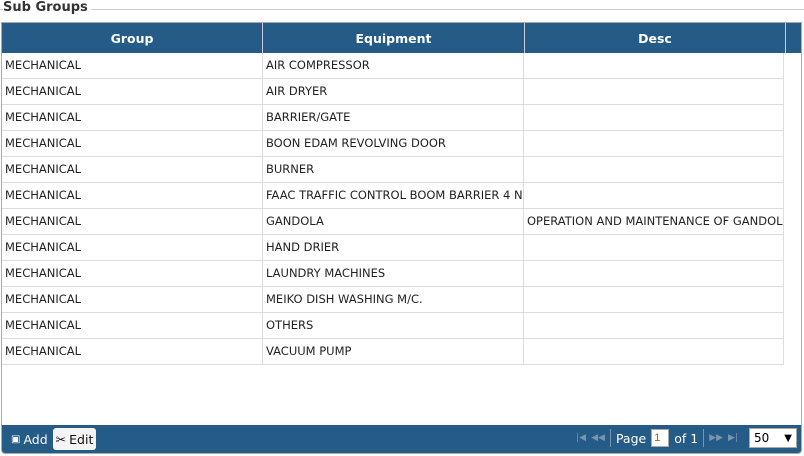 The width and height of the screenshot is (804, 456). I want to click on table-row: MECHANICAL BOON EDAM REVOLVING DOOR, so click(401, 144).